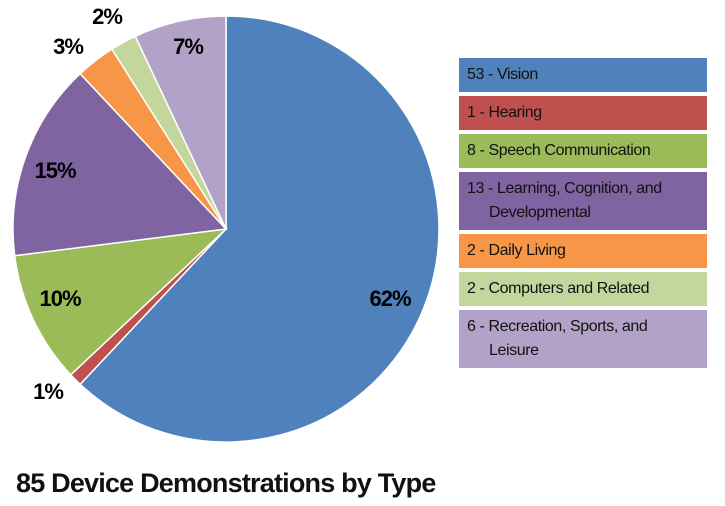 The height and width of the screenshot is (506, 725). Describe the element at coordinates (59, 298) in the screenshot. I see `data-label: 10%` at that location.